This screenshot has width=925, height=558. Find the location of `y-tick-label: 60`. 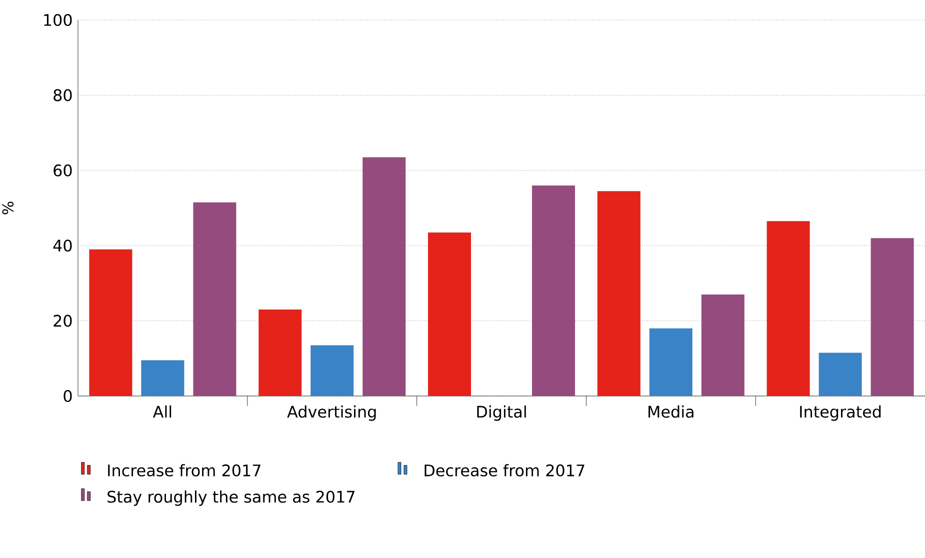

y-tick-label: 60 is located at coordinates (63, 170).